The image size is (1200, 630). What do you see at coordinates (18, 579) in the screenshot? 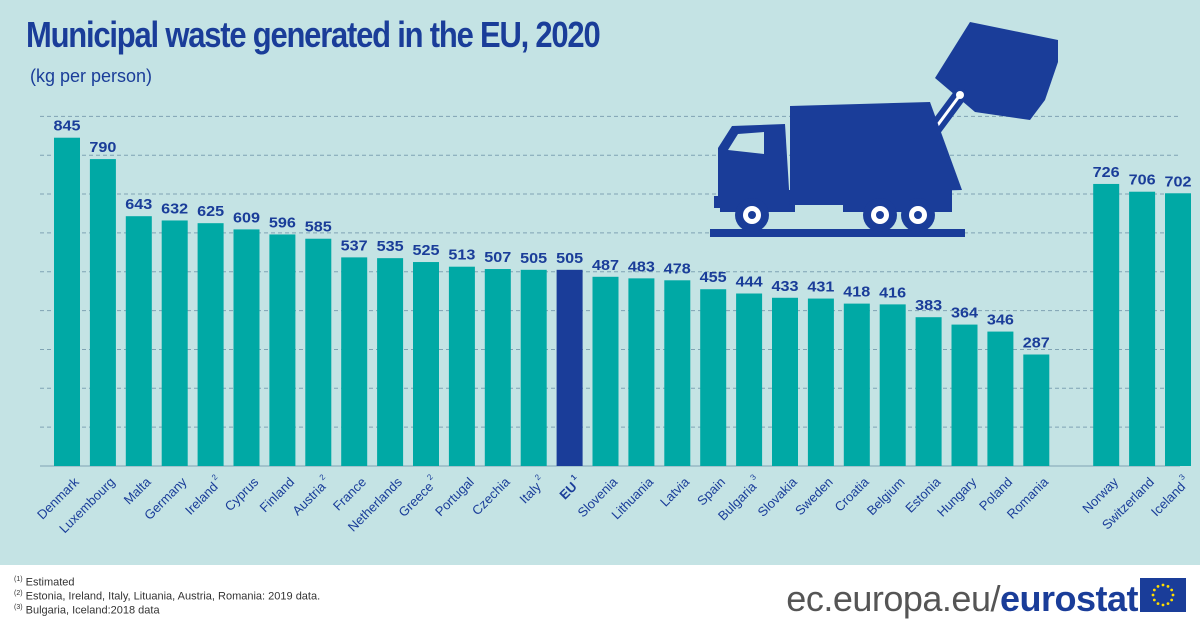
I see `footnote-marker: (1)` at bounding box center [18, 579].